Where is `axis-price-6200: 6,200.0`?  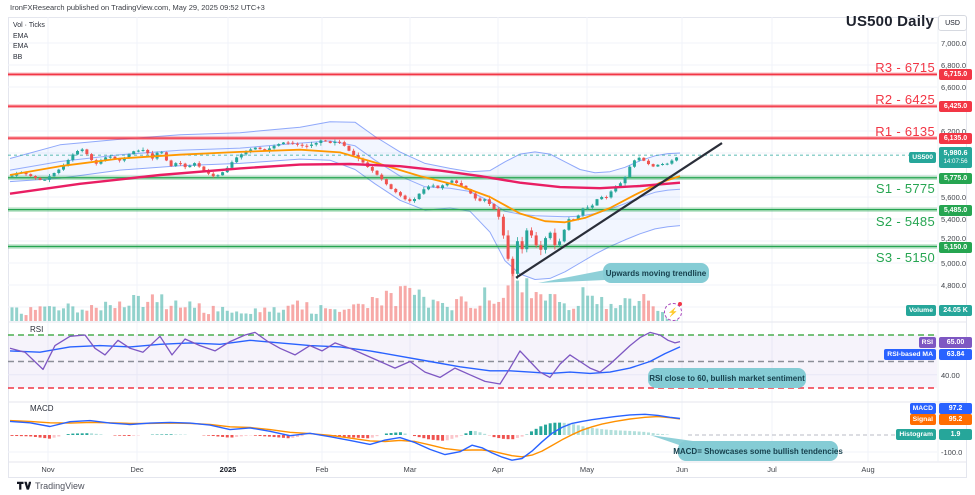
axis-price-6200: 6,200.0 is located at coordinates (954, 131).